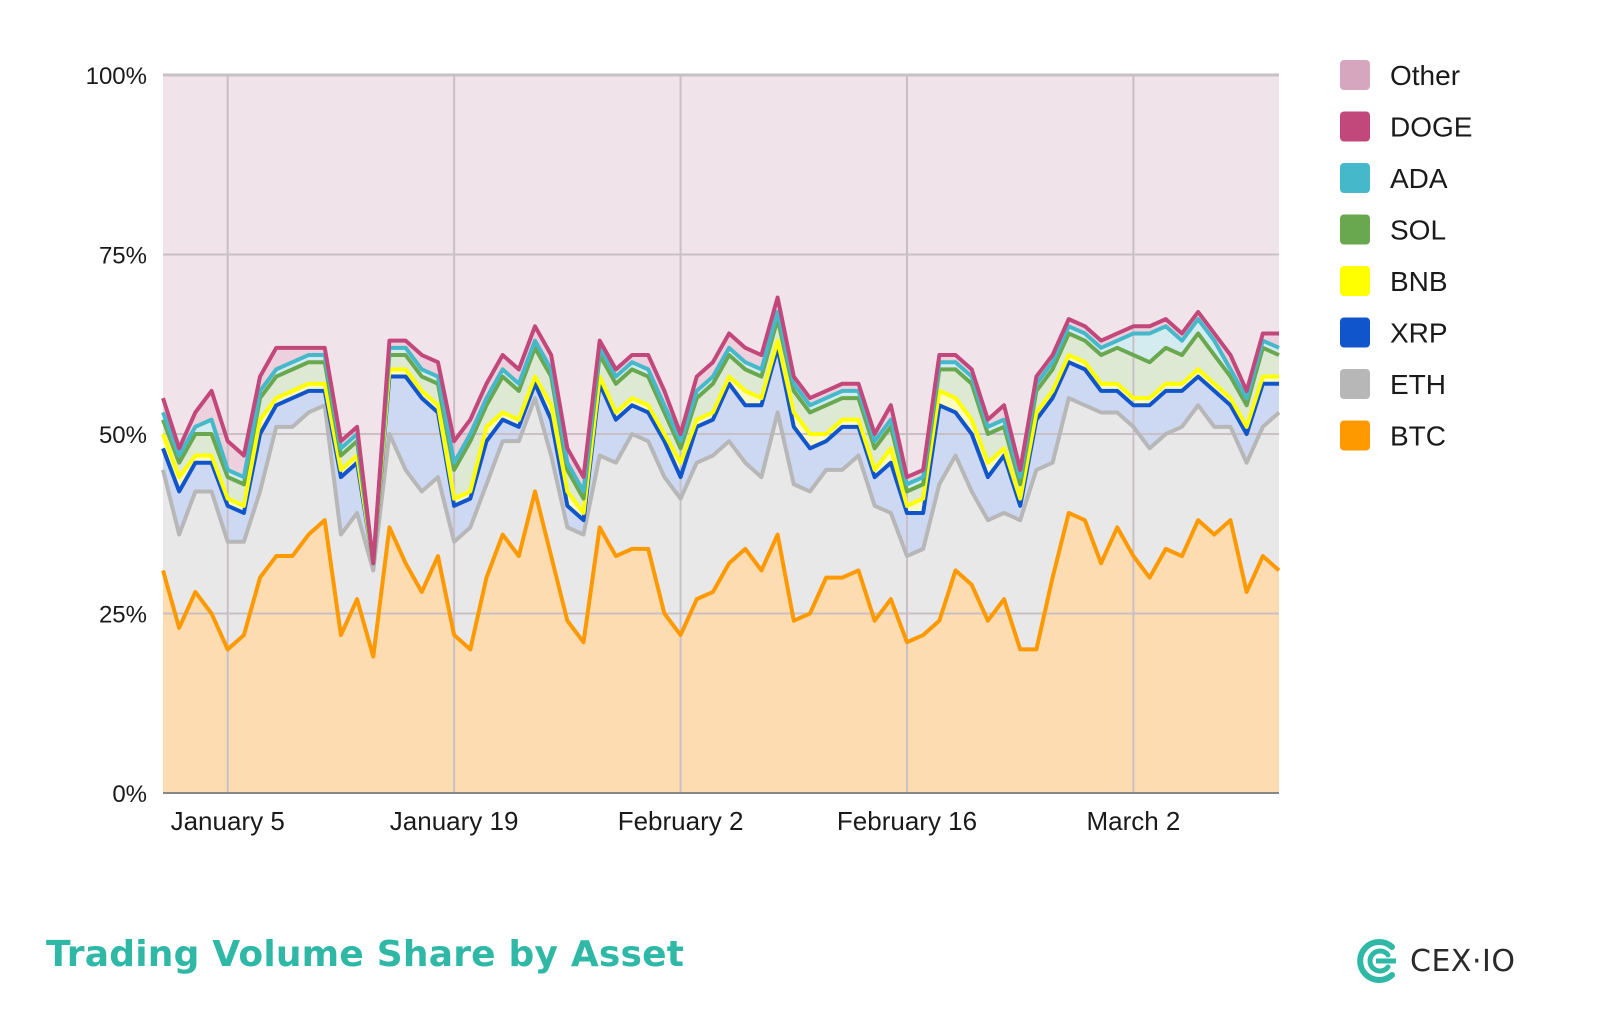  I want to click on legend-swatch-xrp, so click(1355, 332).